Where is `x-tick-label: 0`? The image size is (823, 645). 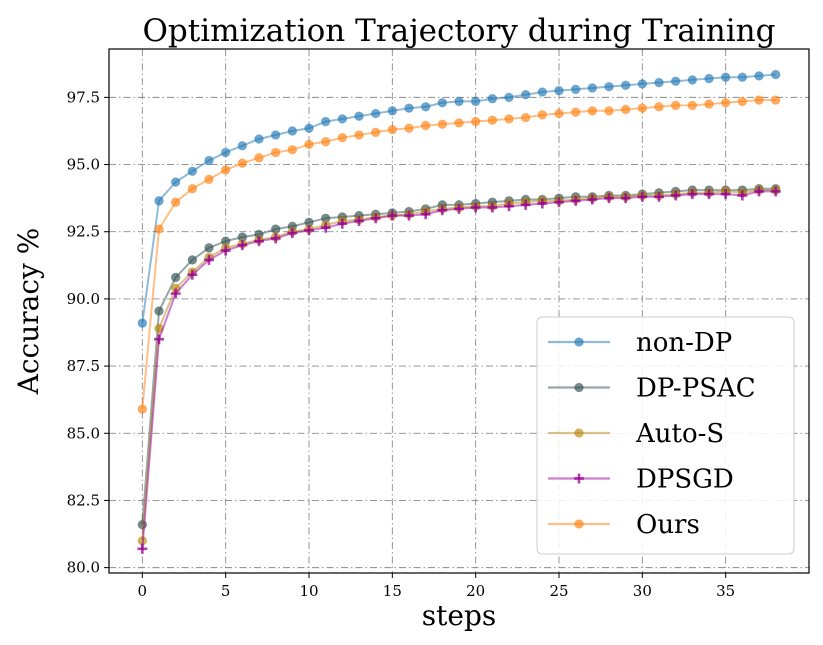
x-tick-label: 0 is located at coordinates (143, 591).